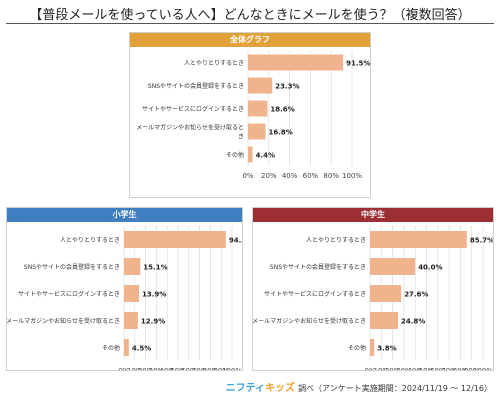  I want to click on panel-title-junior: 中学生, so click(373, 215).